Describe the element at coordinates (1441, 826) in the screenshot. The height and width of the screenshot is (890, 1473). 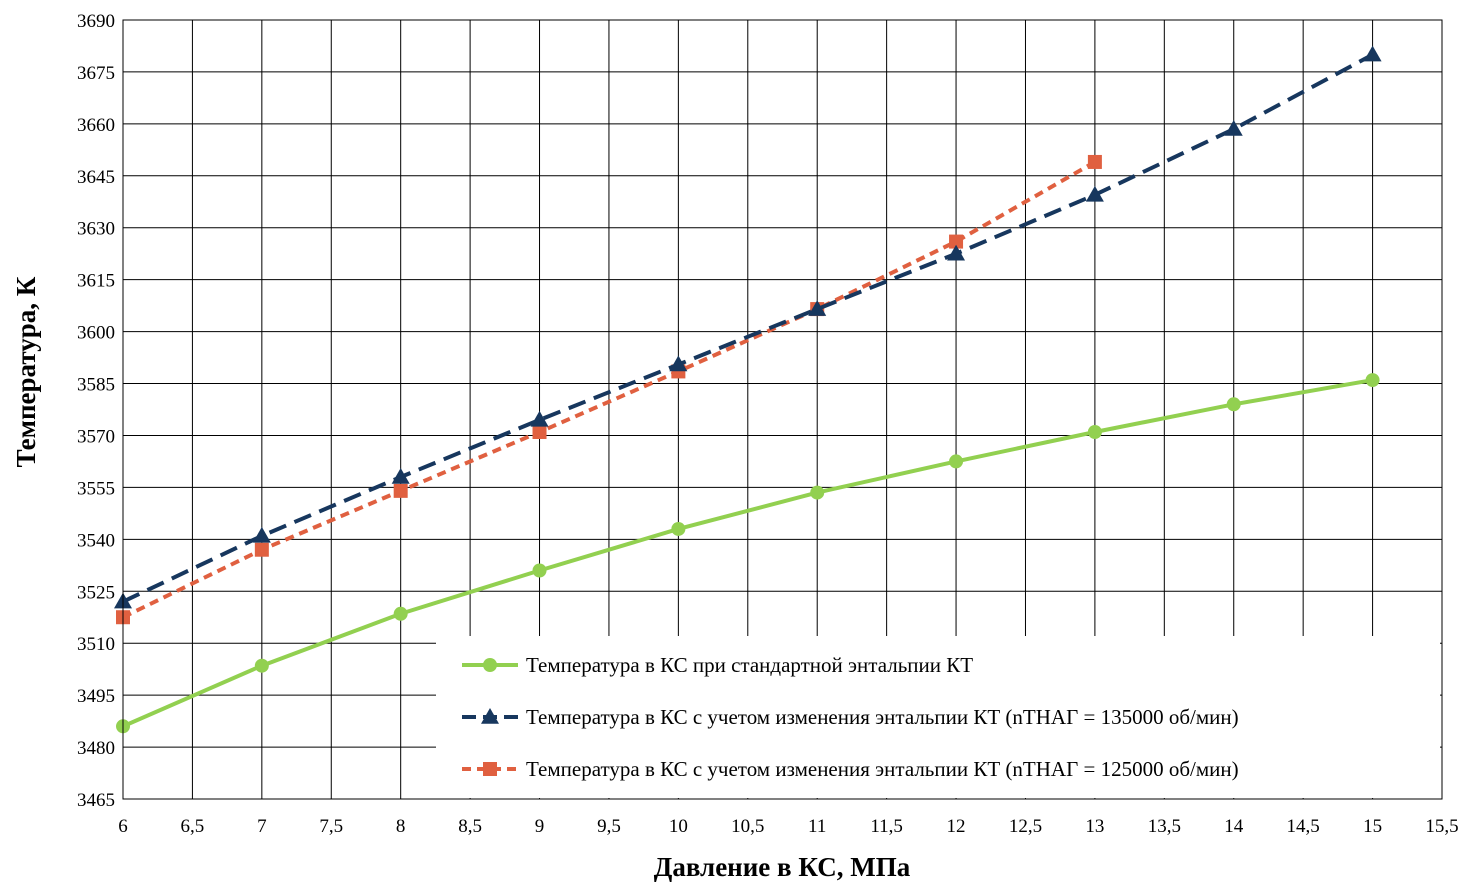
I see `x-tick-label: 15,5` at that location.